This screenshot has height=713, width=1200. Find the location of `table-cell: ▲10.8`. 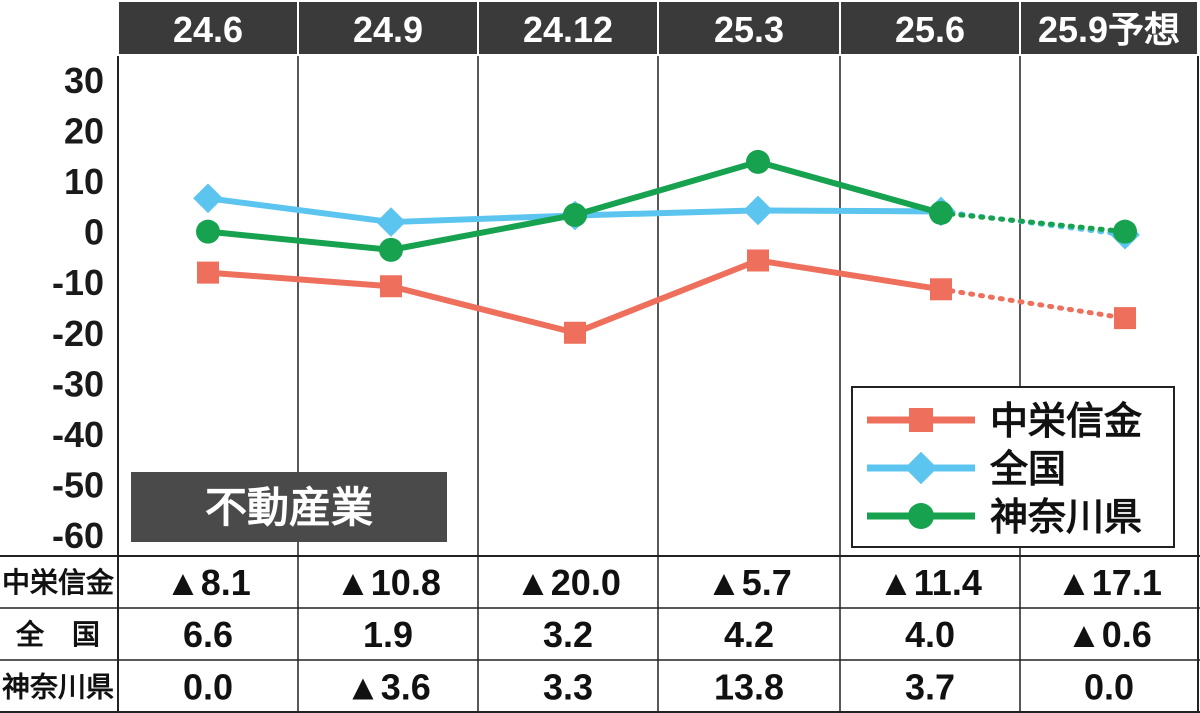

table-cell: ▲10.8 is located at coordinates (388, 582).